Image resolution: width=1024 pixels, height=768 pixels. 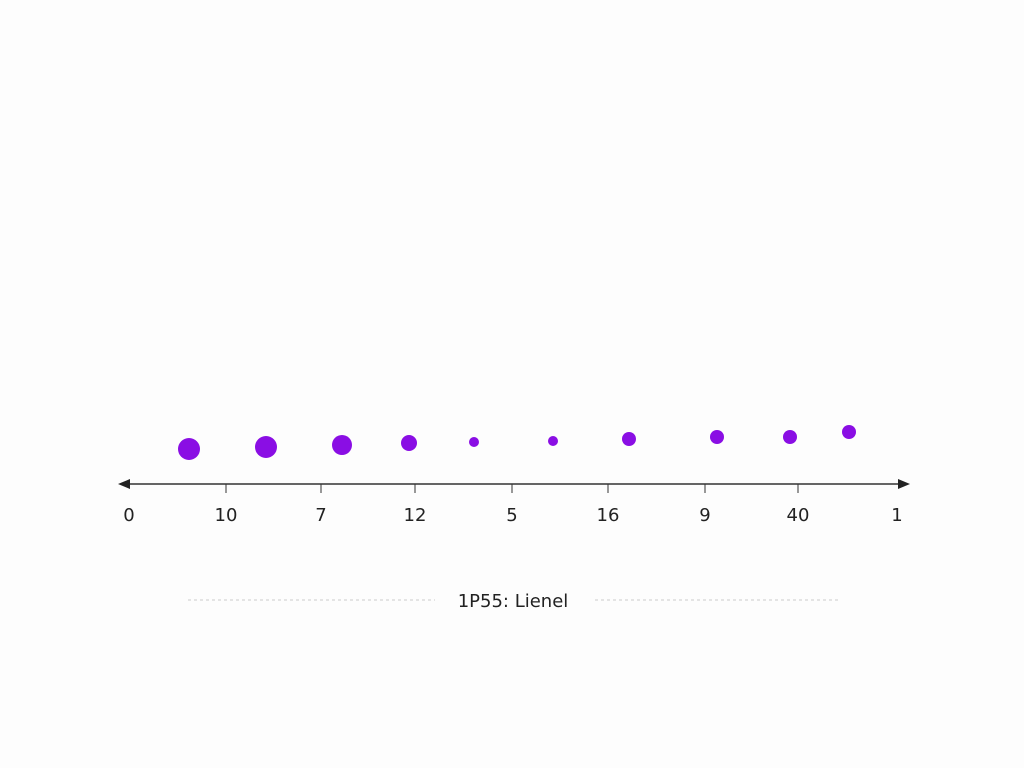 I want to click on arrow-right, so click(x=904, y=484).